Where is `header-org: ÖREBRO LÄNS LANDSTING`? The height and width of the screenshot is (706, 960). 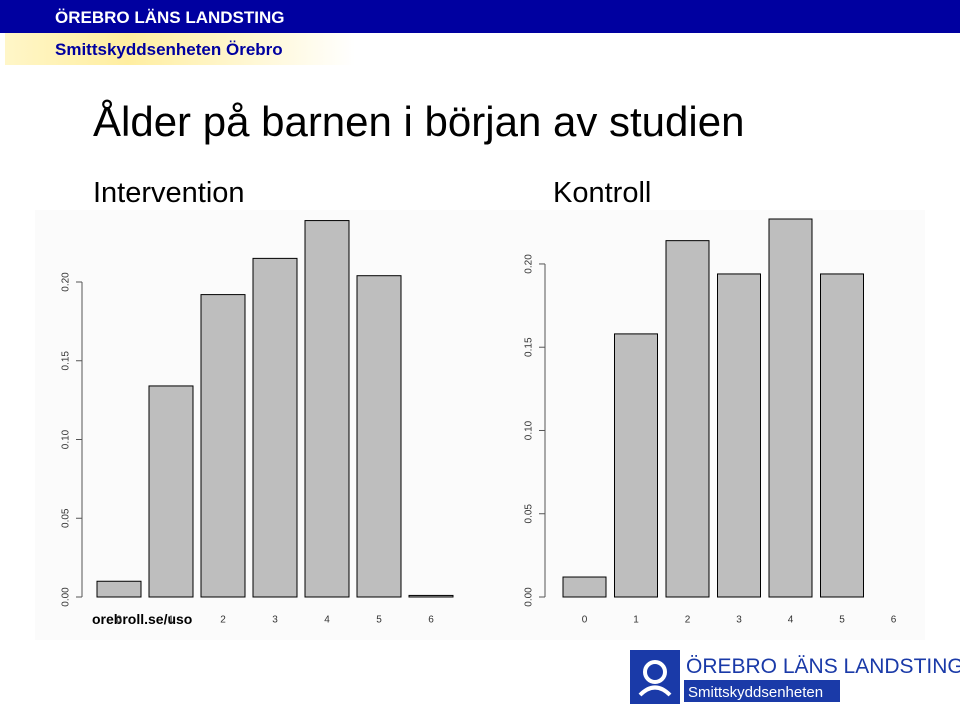
header-org: ÖREBRO LÄNS LANDSTING is located at coordinates (170, 17).